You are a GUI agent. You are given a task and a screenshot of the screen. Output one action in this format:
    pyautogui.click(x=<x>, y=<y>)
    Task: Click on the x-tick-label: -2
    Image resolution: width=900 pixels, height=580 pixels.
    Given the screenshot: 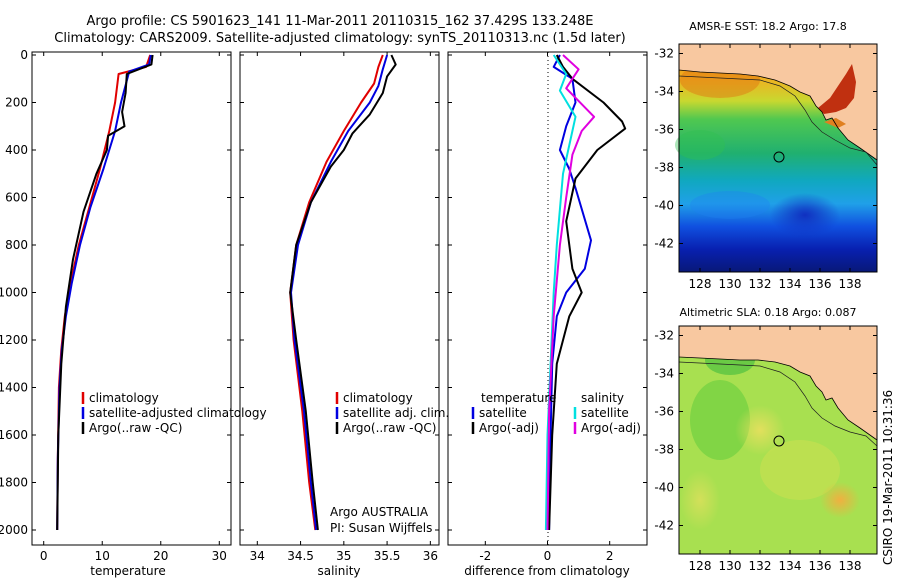 What is the action you would take?
    pyautogui.click(x=485, y=556)
    